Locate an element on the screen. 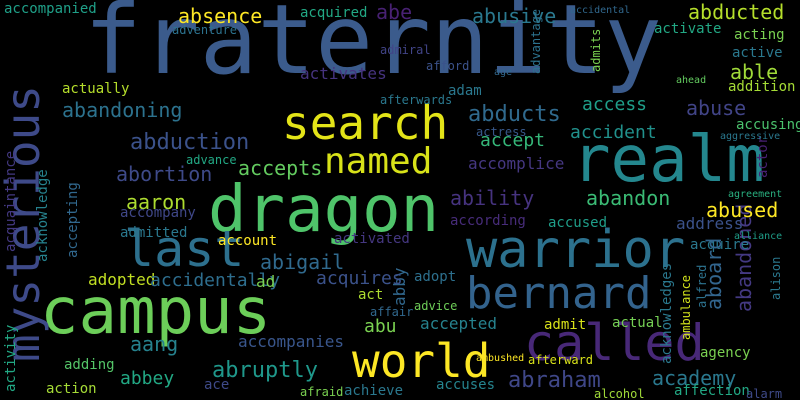  word-aaron: aaron is located at coordinates (156, 202).